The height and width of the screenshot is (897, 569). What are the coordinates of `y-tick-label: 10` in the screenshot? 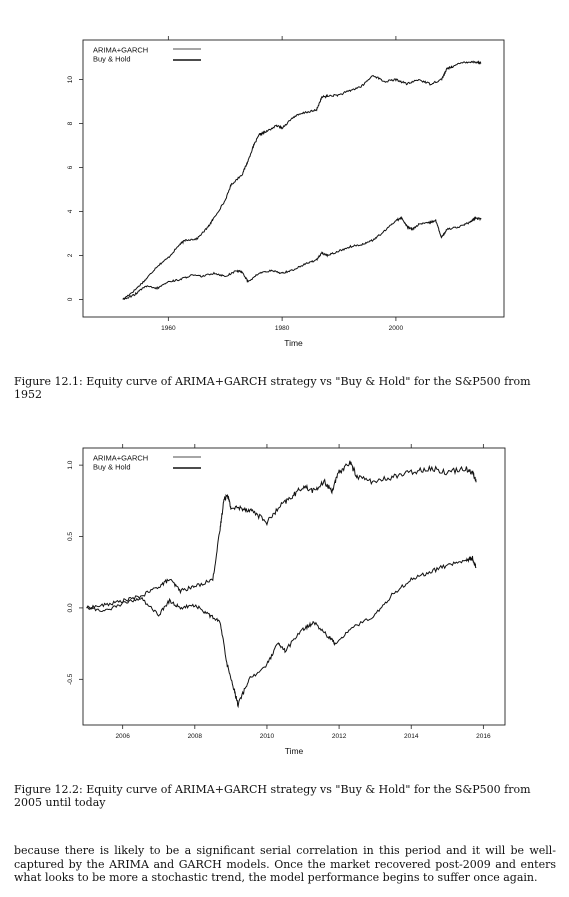 It's located at (70, 80).